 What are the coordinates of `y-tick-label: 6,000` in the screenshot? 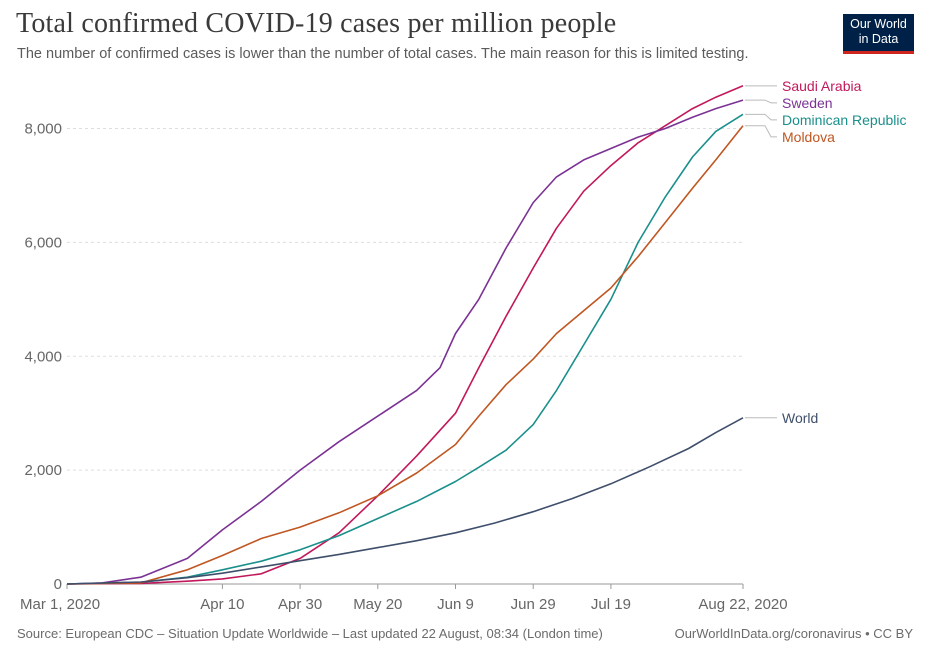 It's located at (43, 242).